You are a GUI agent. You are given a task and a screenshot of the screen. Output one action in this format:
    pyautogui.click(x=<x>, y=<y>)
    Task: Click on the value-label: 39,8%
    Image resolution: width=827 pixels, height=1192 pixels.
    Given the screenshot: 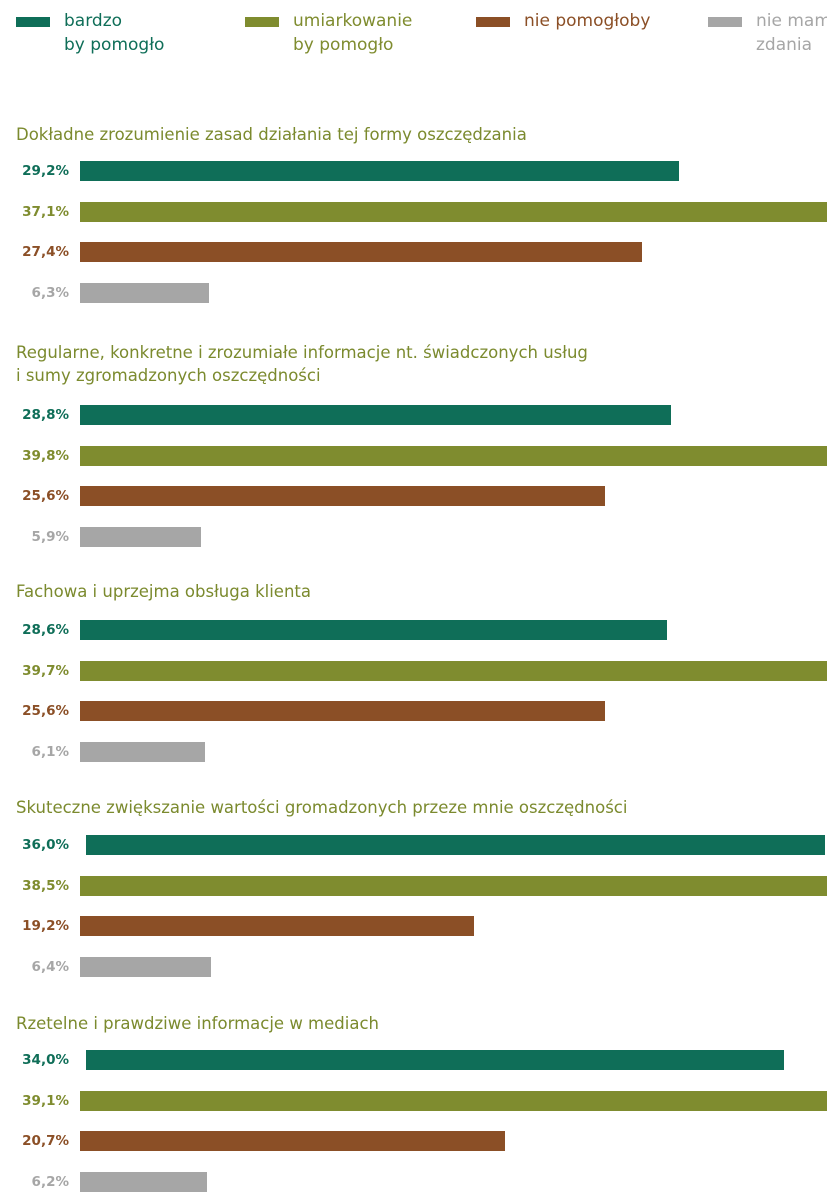 What is the action you would take?
    pyautogui.click(x=45, y=456)
    